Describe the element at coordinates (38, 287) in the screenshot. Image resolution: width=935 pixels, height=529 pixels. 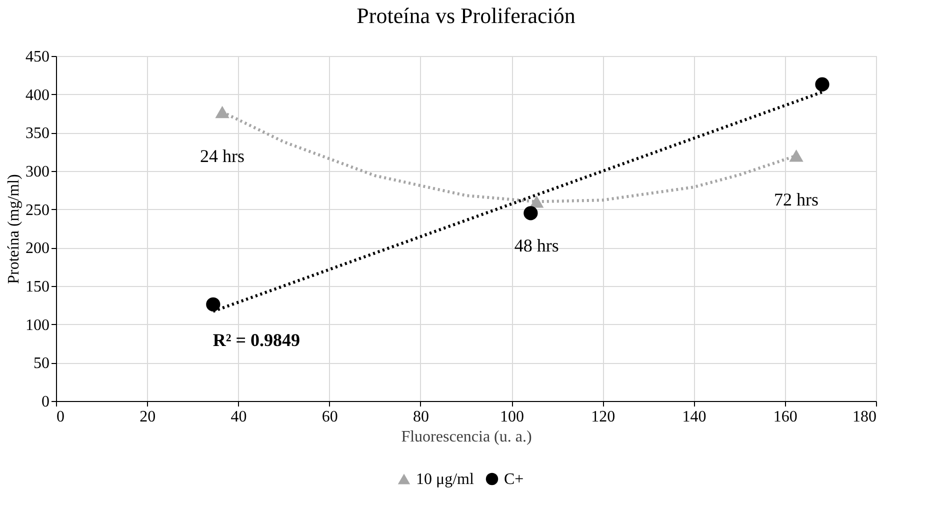
I see `y-tick-label: 150` at that location.